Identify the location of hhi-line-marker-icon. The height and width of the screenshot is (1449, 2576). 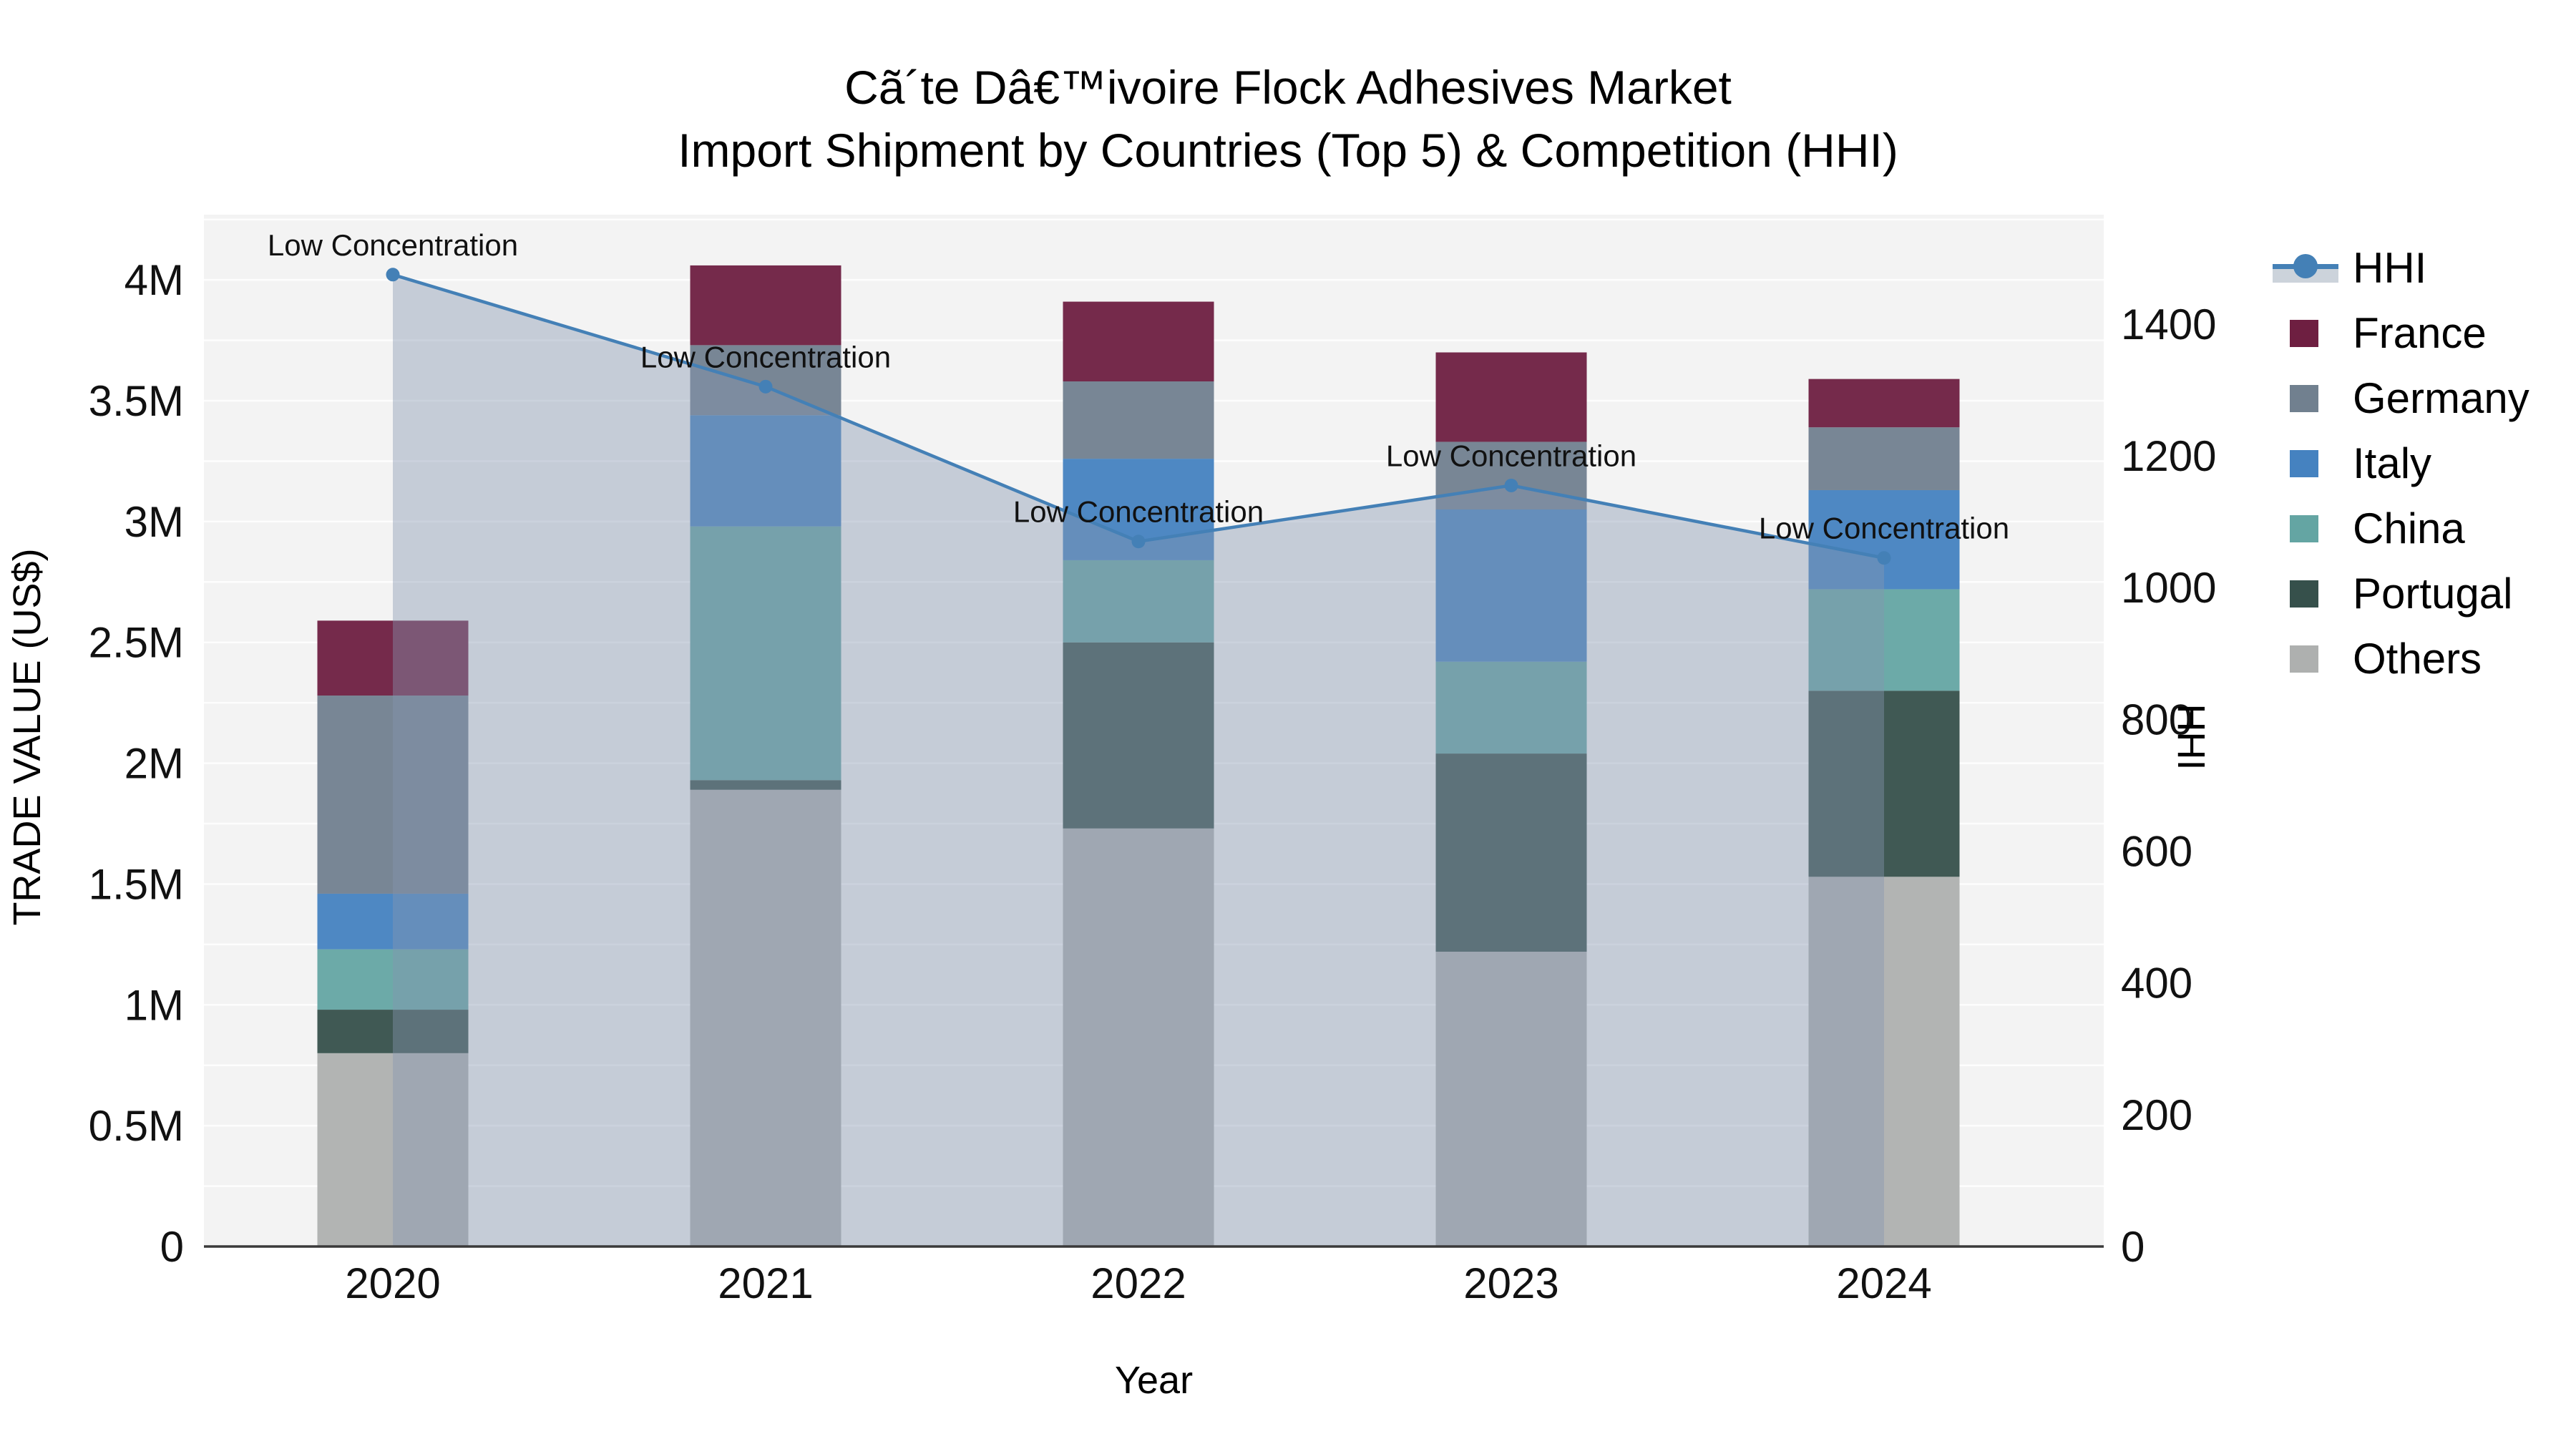
(2305, 265).